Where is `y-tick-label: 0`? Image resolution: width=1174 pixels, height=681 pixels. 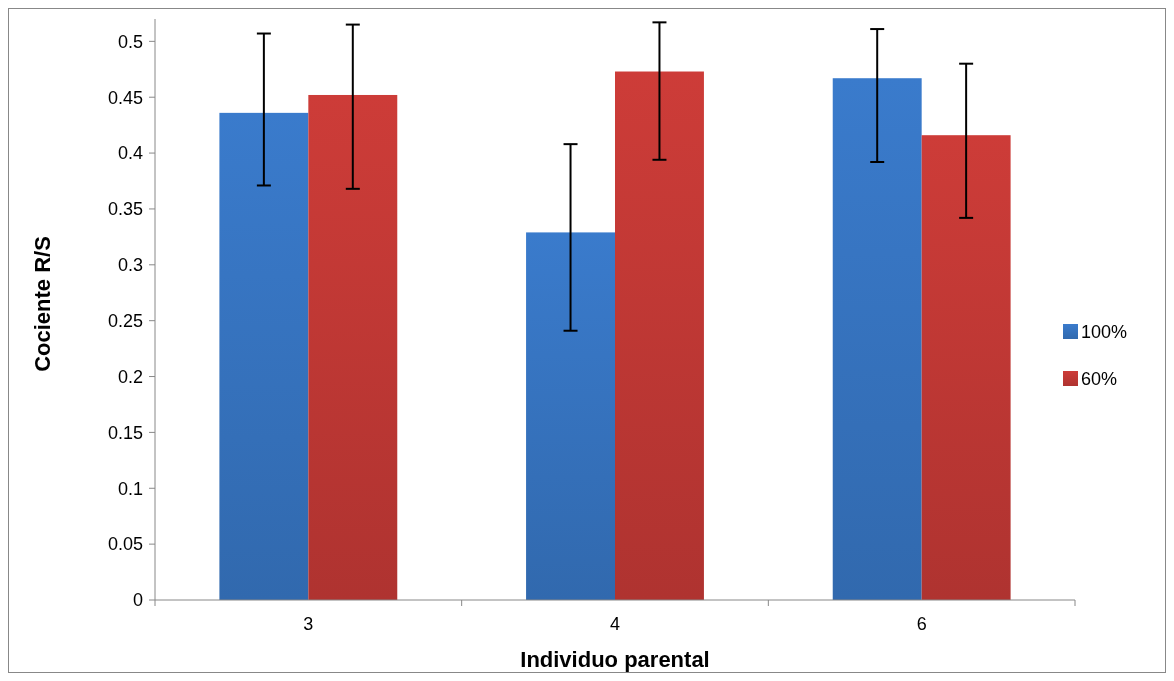
y-tick-label: 0 is located at coordinates (137, 600).